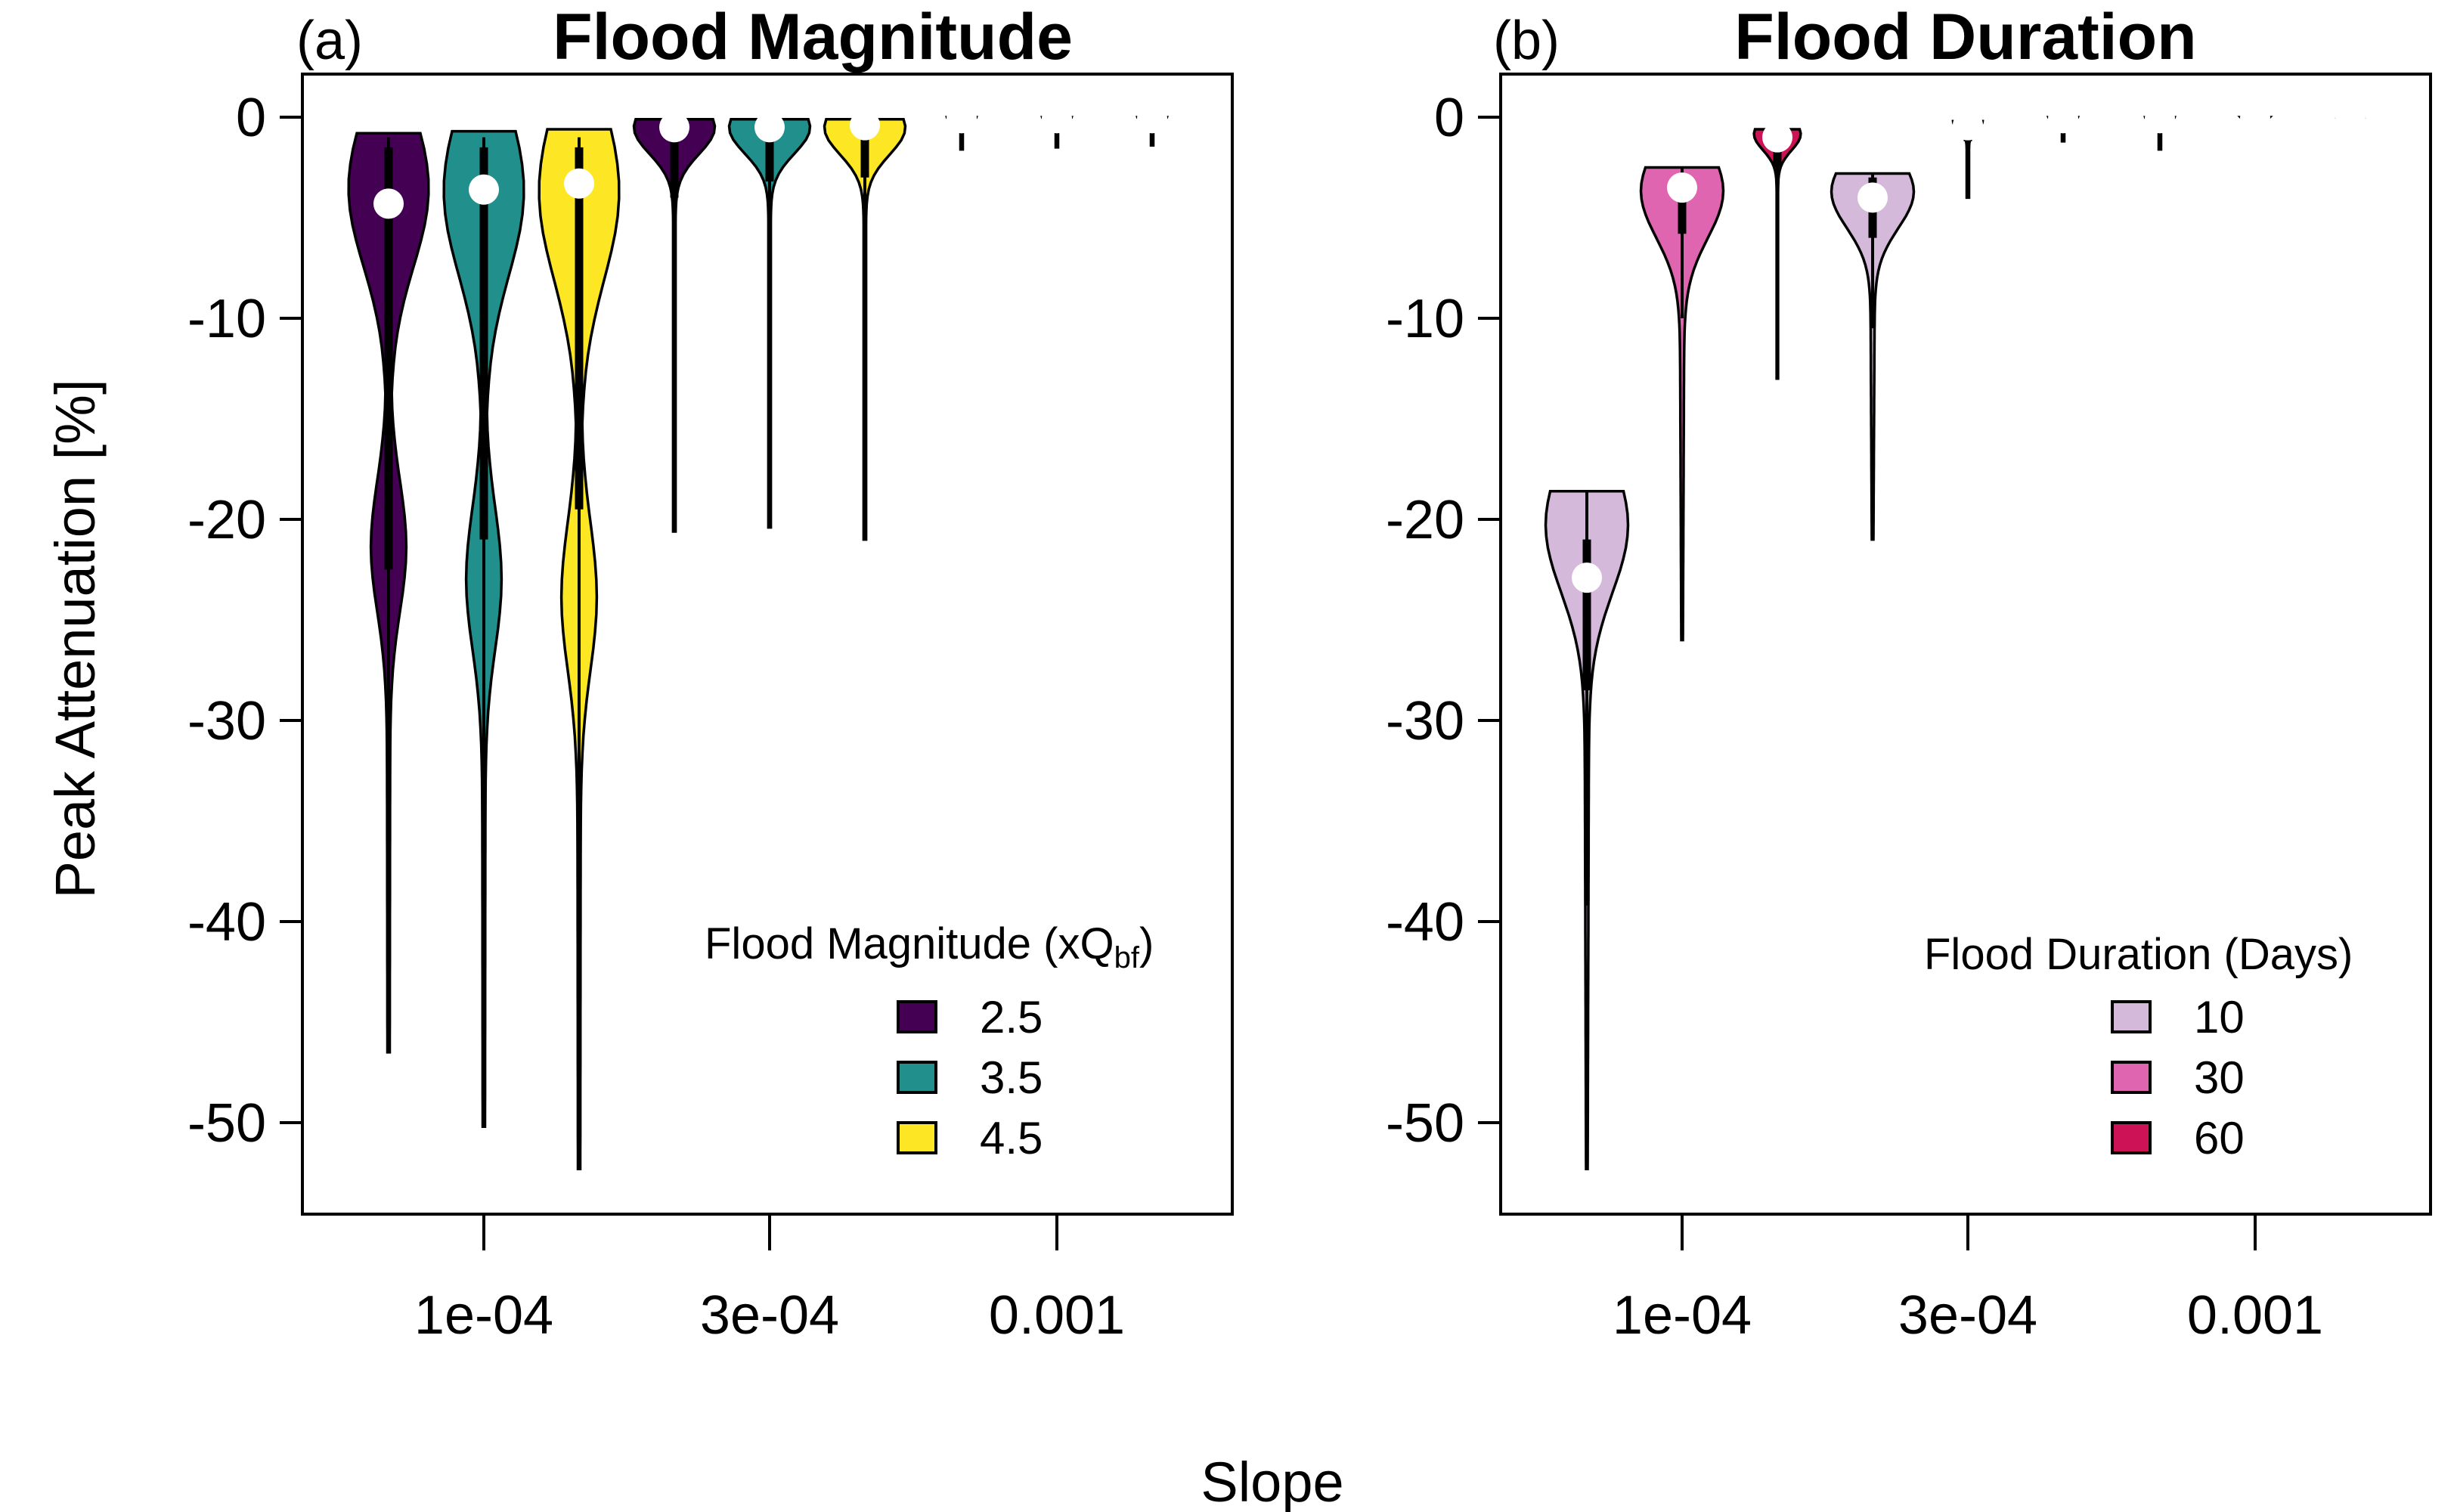  Describe the element at coordinates (2219, 1138) in the screenshot. I see `legend-label-60: 60` at that location.